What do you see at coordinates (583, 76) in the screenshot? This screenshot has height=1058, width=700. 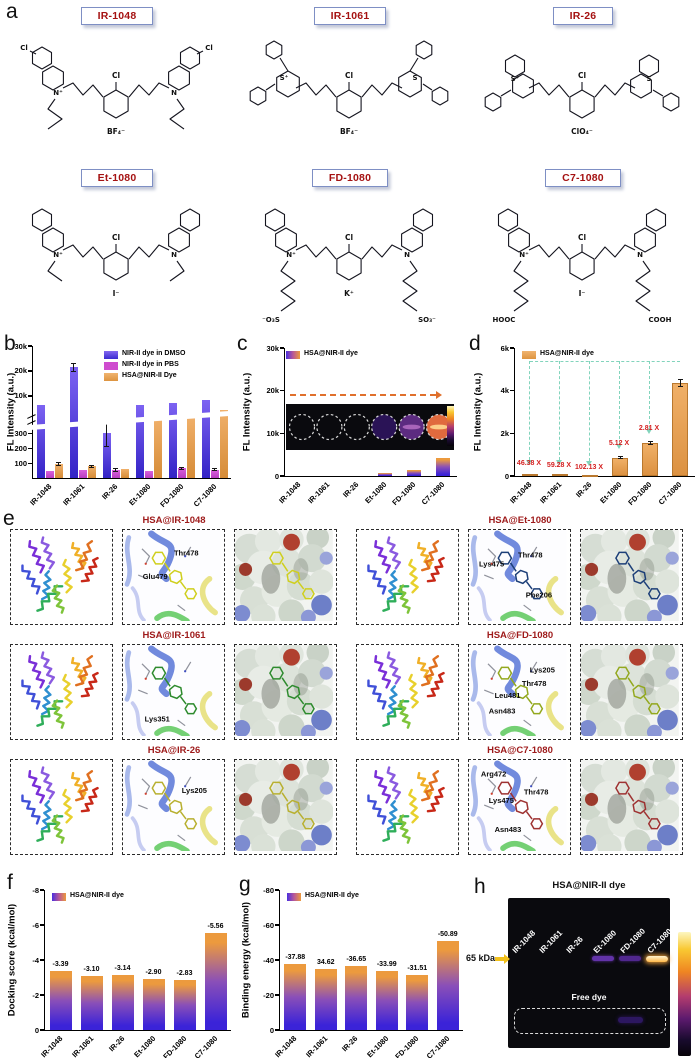 I see `dye-card-ir26: IR-26 Cl ClO₄⁻ S⁺ S` at bounding box center [583, 76].